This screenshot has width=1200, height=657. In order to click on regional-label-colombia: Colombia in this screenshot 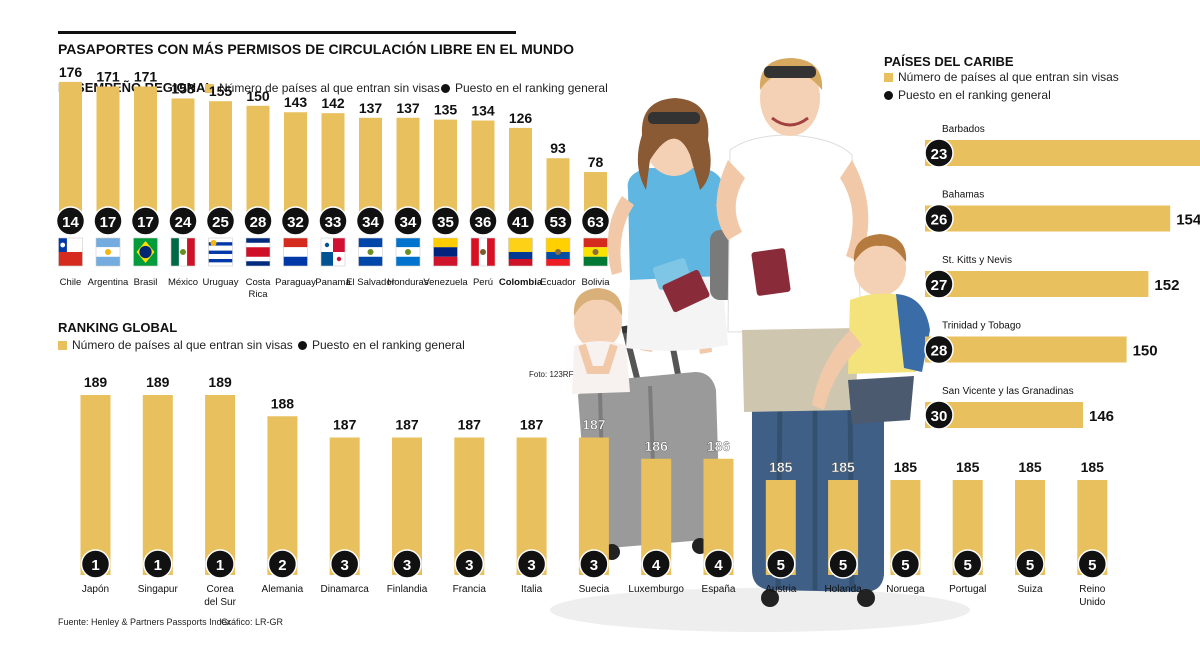, I will do `click(521, 282)`.